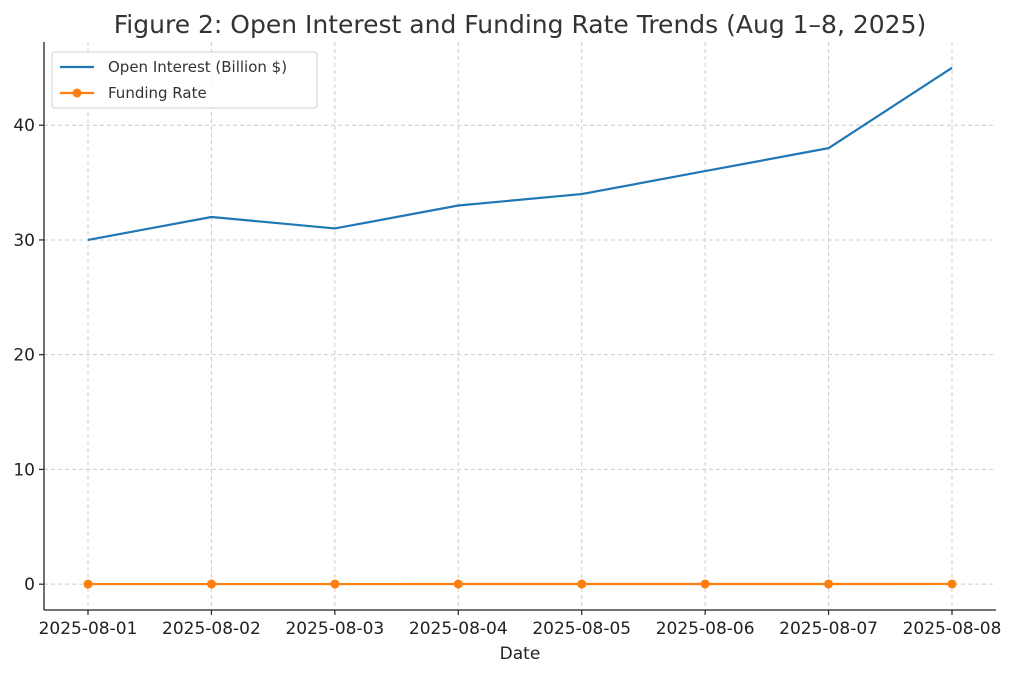  I want to click on x-tick-label: 2025-08-05, so click(581, 629).